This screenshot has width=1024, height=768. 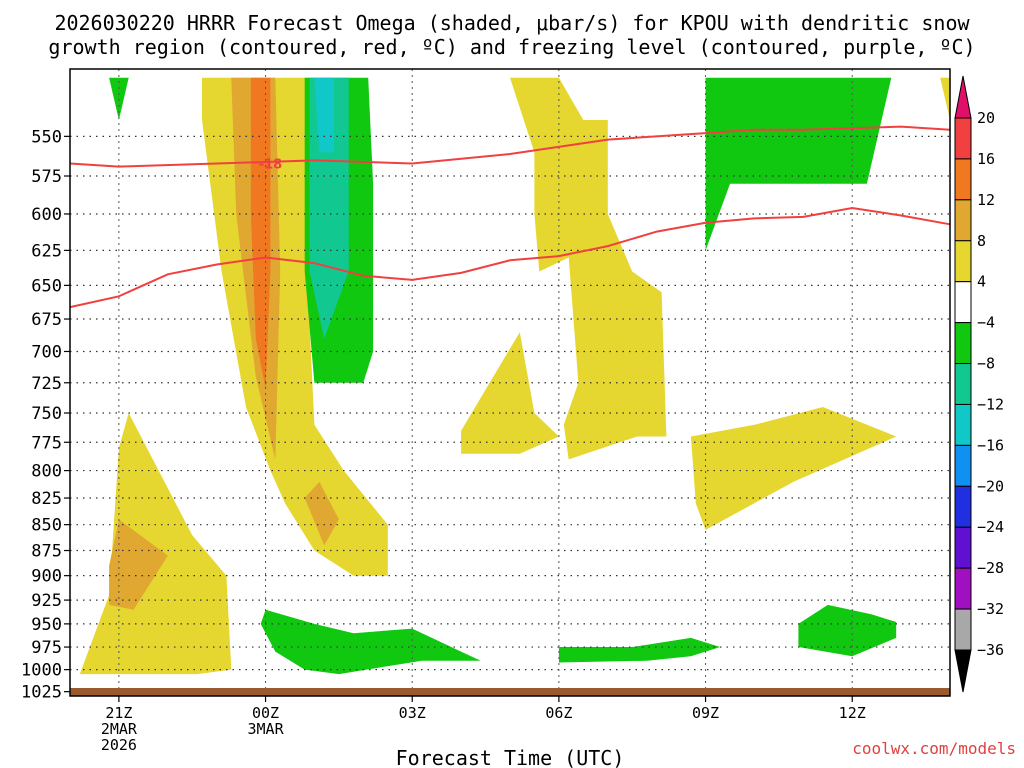 What do you see at coordinates (510, 692) in the screenshot?
I see `ground-bar` at bounding box center [510, 692].